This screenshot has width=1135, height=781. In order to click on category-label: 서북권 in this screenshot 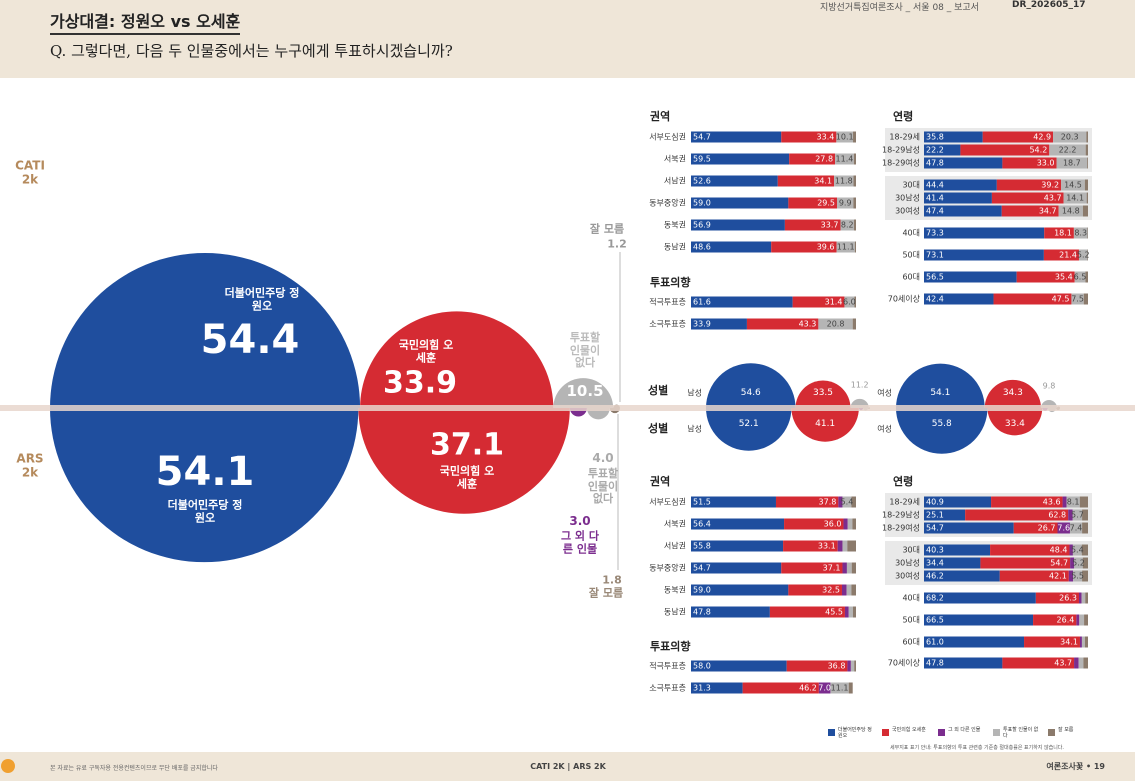, I will do `click(674, 524)`.